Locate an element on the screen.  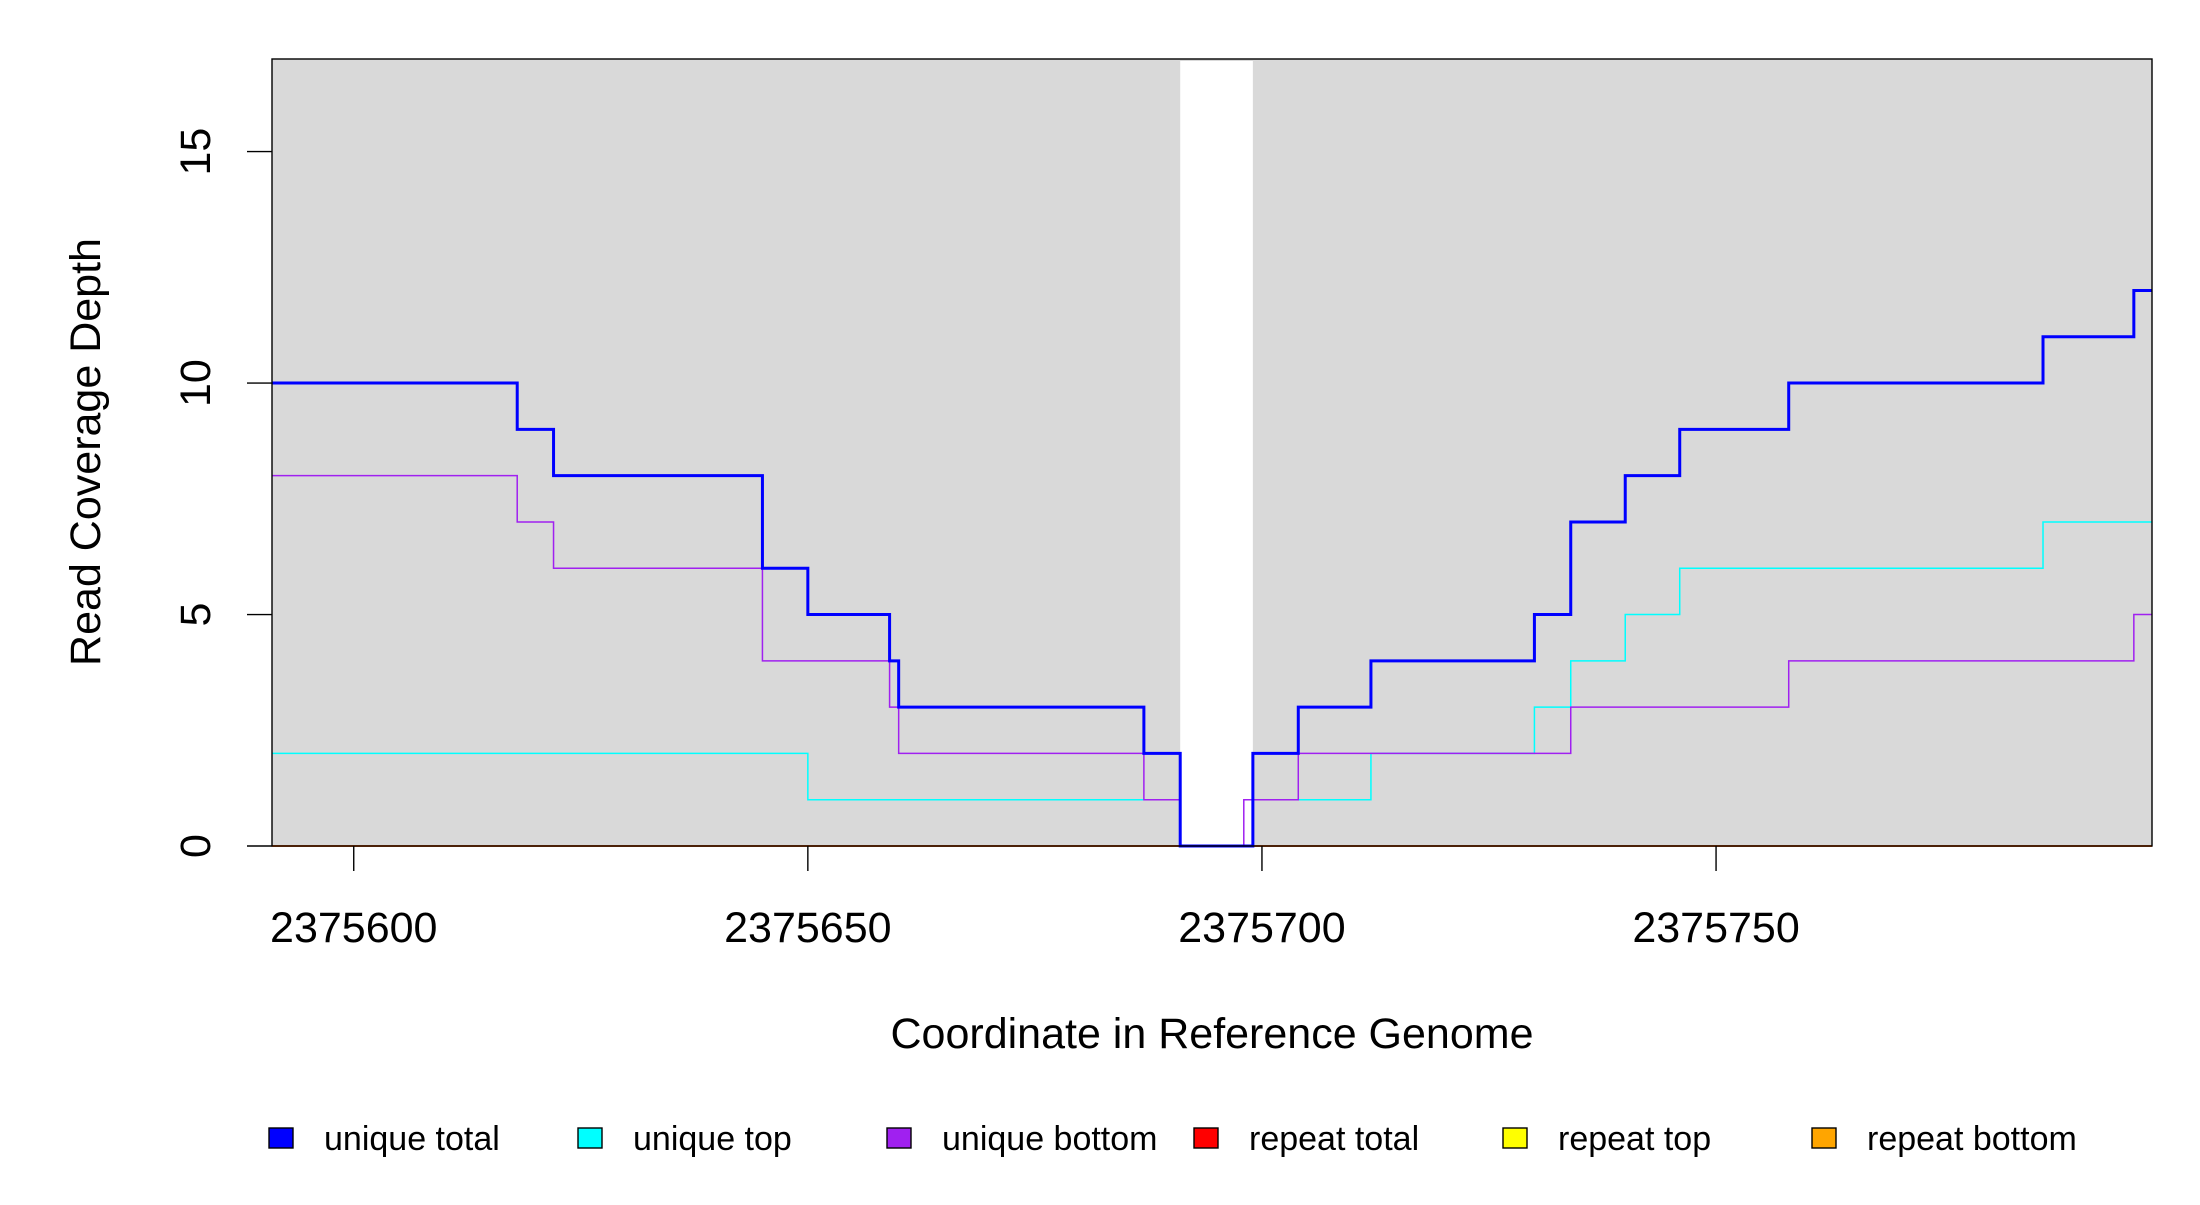
x-tick-label: 2375600 is located at coordinates (353, 928).